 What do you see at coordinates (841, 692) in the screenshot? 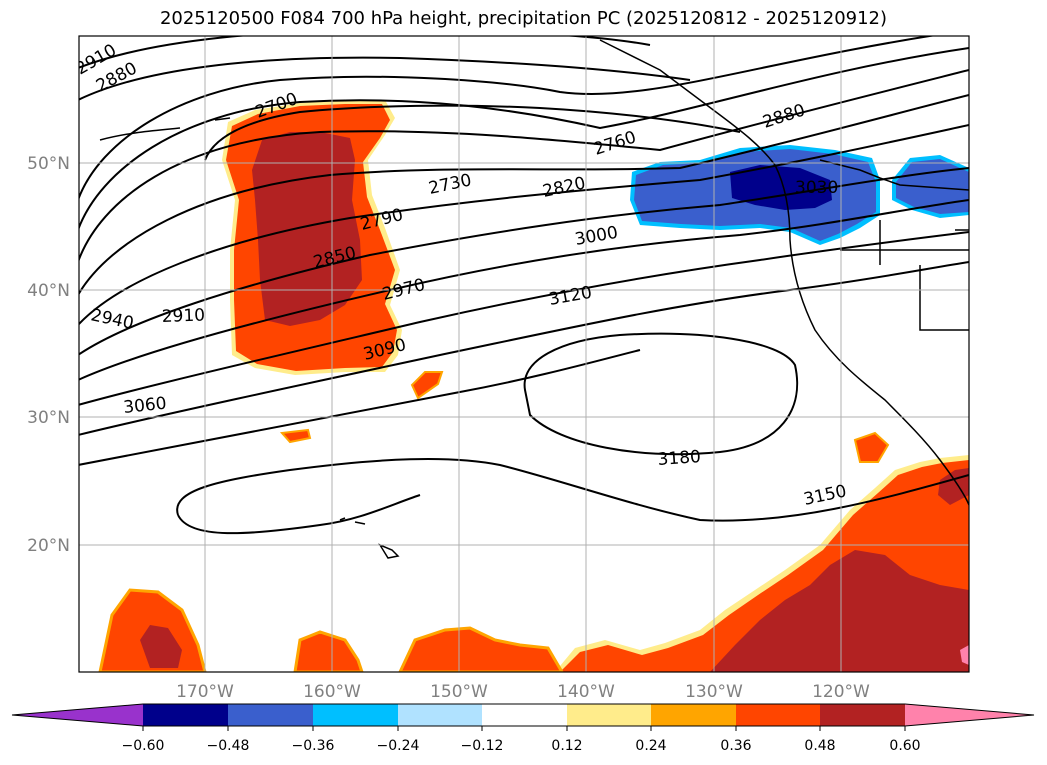
I see `lon-label: 120°W` at bounding box center [841, 692].